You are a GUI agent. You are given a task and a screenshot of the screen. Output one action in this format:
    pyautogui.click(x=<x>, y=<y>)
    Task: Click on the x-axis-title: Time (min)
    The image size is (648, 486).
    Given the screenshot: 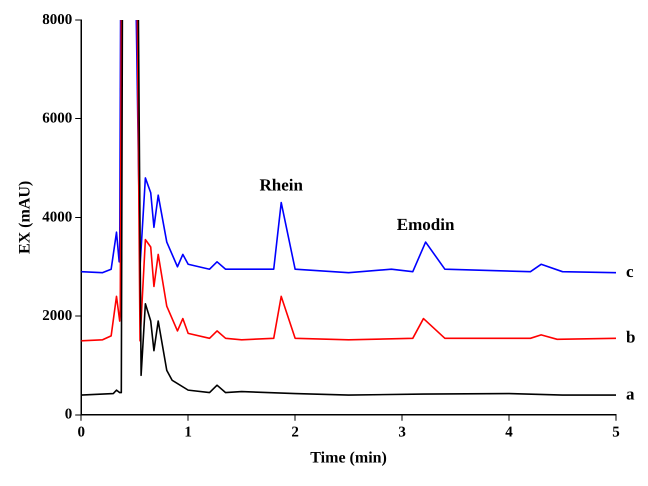 What is the action you would take?
    pyautogui.click(x=348, y=458)
    